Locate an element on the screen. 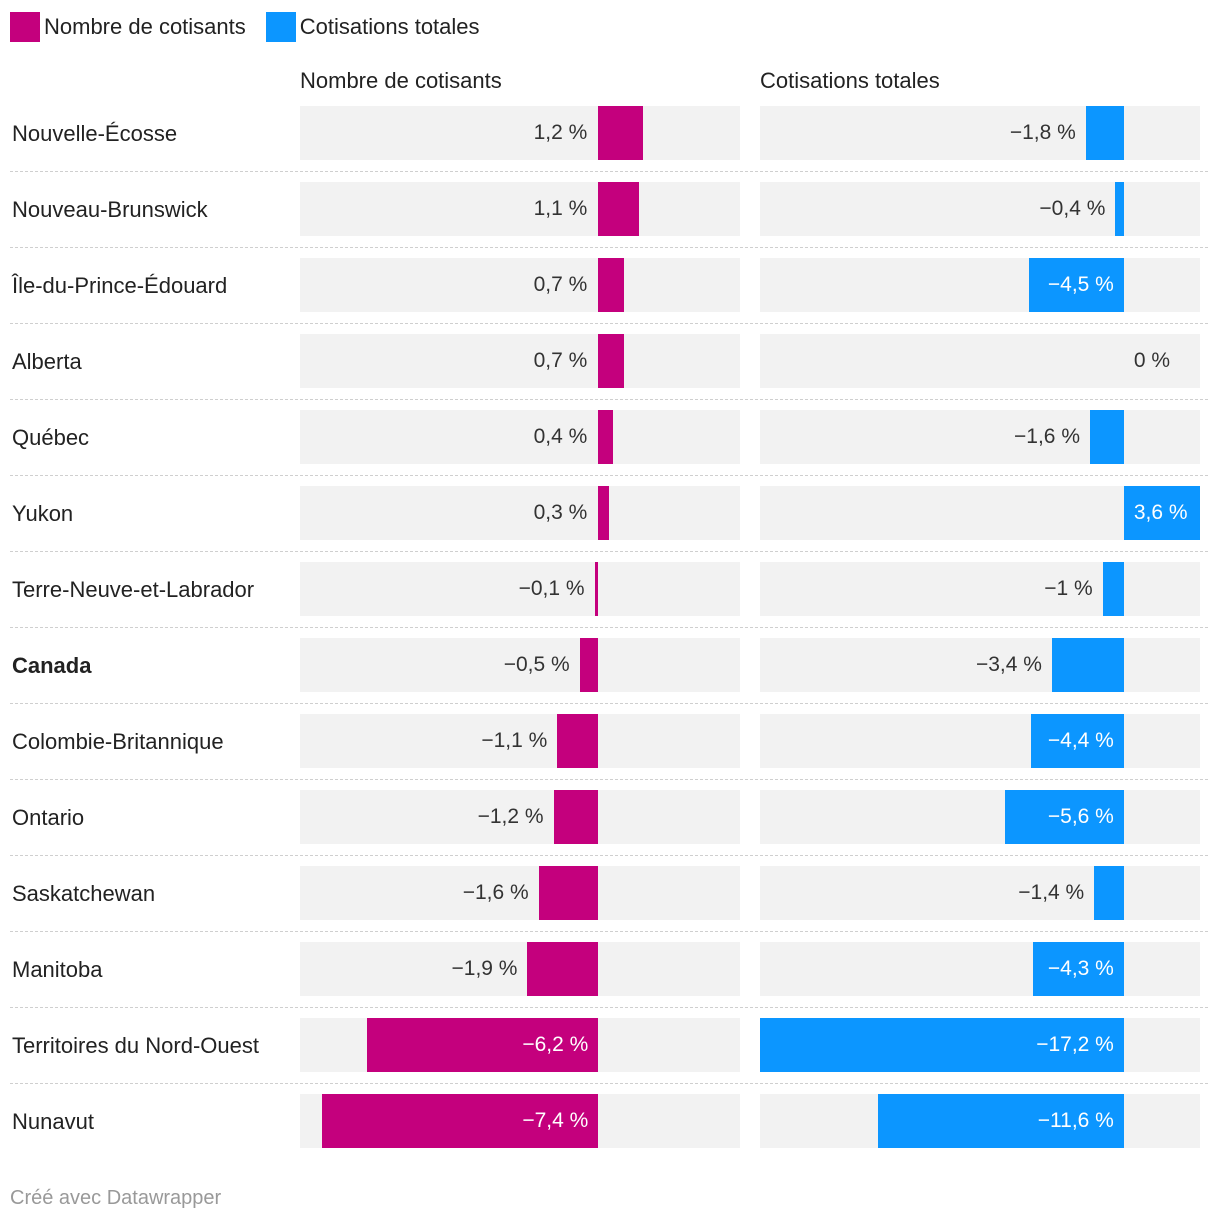 The height and width of the screenshot is (1226, 1220). value-label: −1,8 % is located at coordinates (1042, 132).